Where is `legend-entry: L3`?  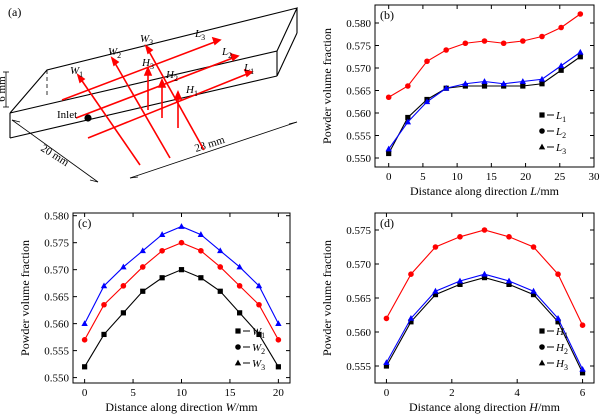 legend-entry: L3 is located at coordinates (552, 149).